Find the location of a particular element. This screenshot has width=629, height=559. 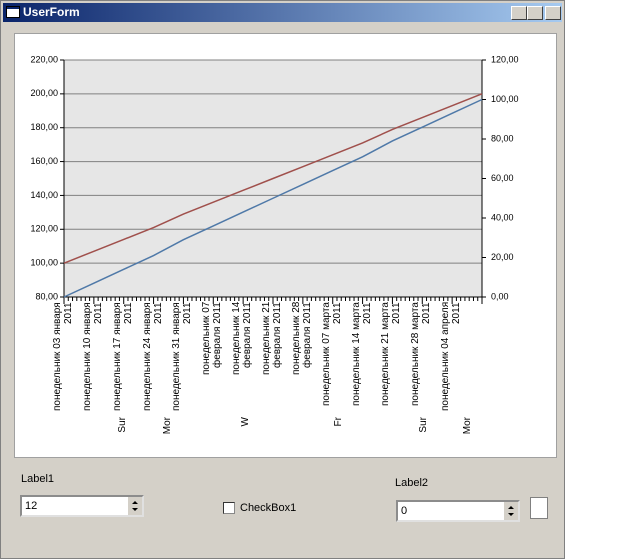

x-tick-label: понедельник 07 февраля 2011 is located at coordinates (212, 339).